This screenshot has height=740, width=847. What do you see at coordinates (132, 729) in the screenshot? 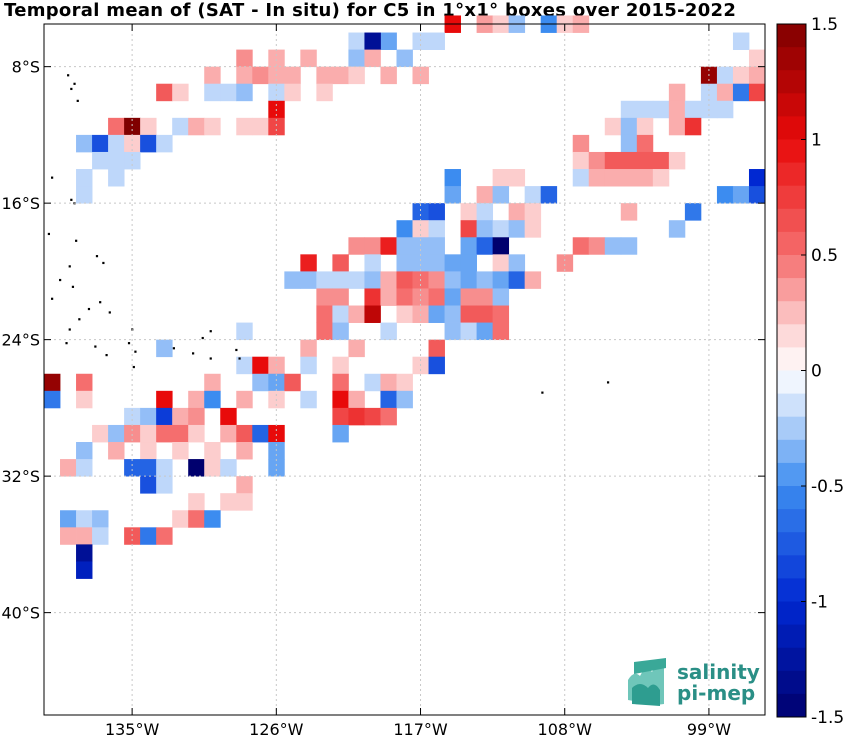
I see `x-tick-label: 135°W` at bounding box center [132, 729].